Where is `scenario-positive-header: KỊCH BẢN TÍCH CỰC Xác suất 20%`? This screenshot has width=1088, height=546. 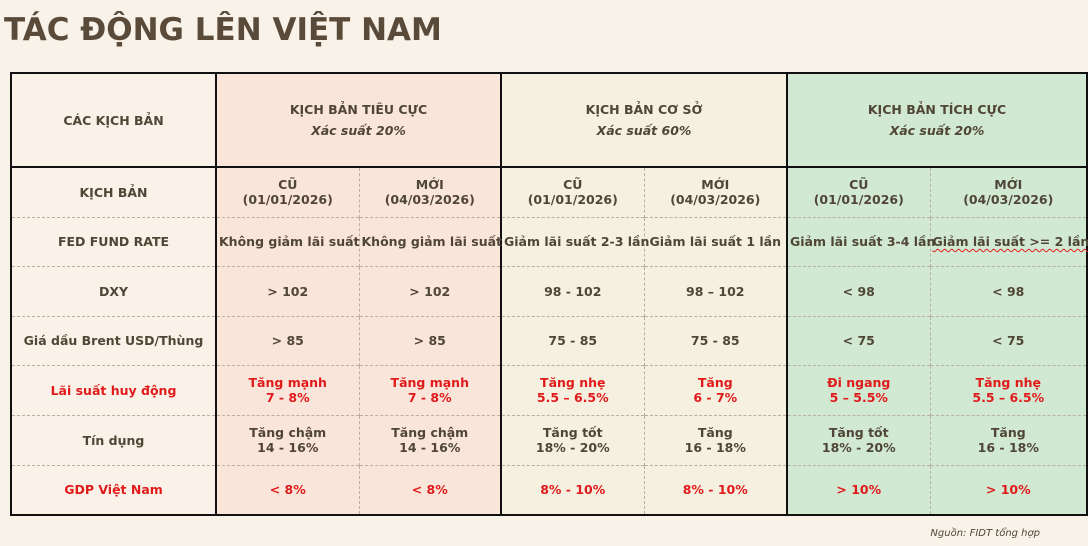 scenario-positive-header: KỊCH BẢN TÍCH CỰC Xác suất 20% is located at coordinates (937, 120).